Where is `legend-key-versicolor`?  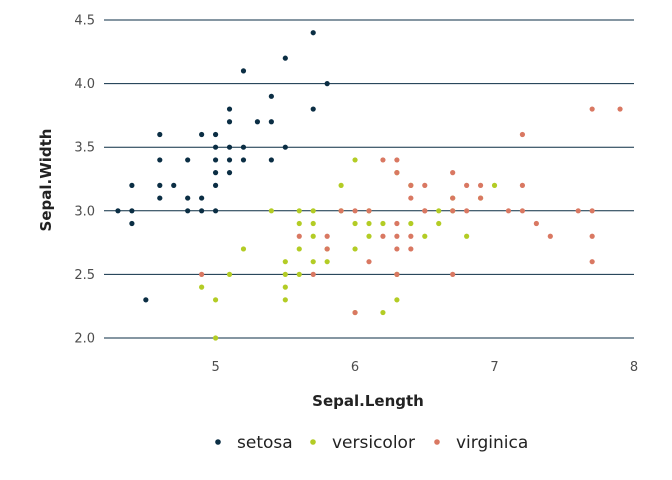
legend-key-versicolor is located at coordinates (313, 442).